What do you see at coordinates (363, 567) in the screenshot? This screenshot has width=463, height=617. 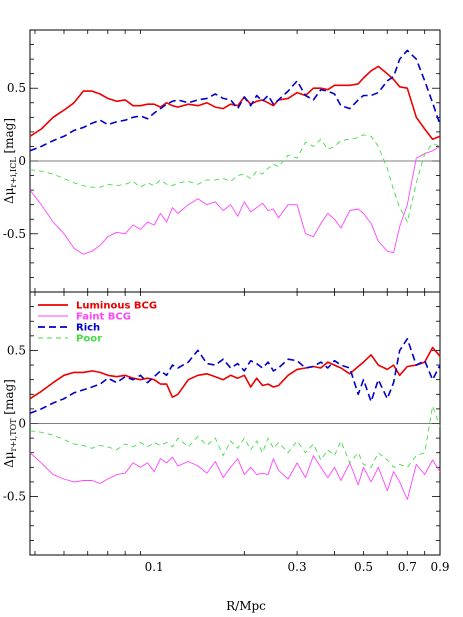 I see `x-tick-label: 0.5` at bounding box center [363, 567].